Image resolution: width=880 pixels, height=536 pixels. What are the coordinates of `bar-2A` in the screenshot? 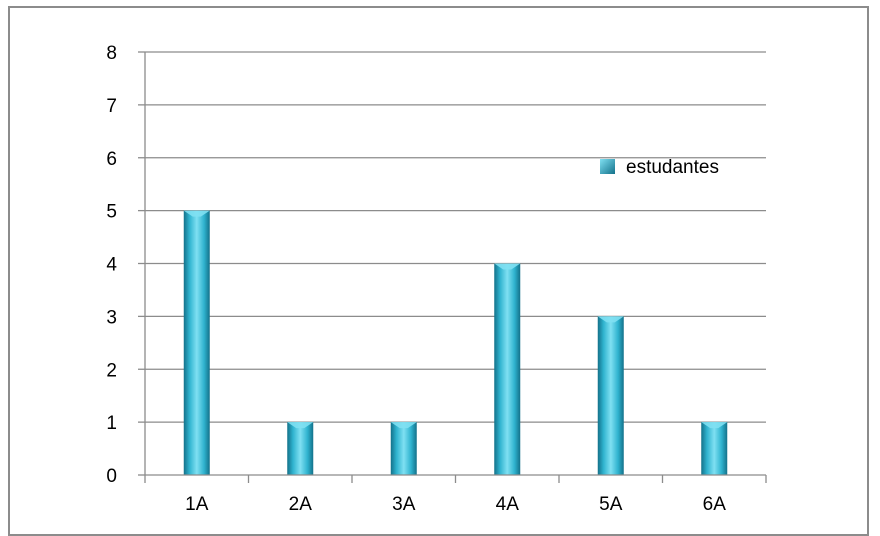 It's located at (300, 448).